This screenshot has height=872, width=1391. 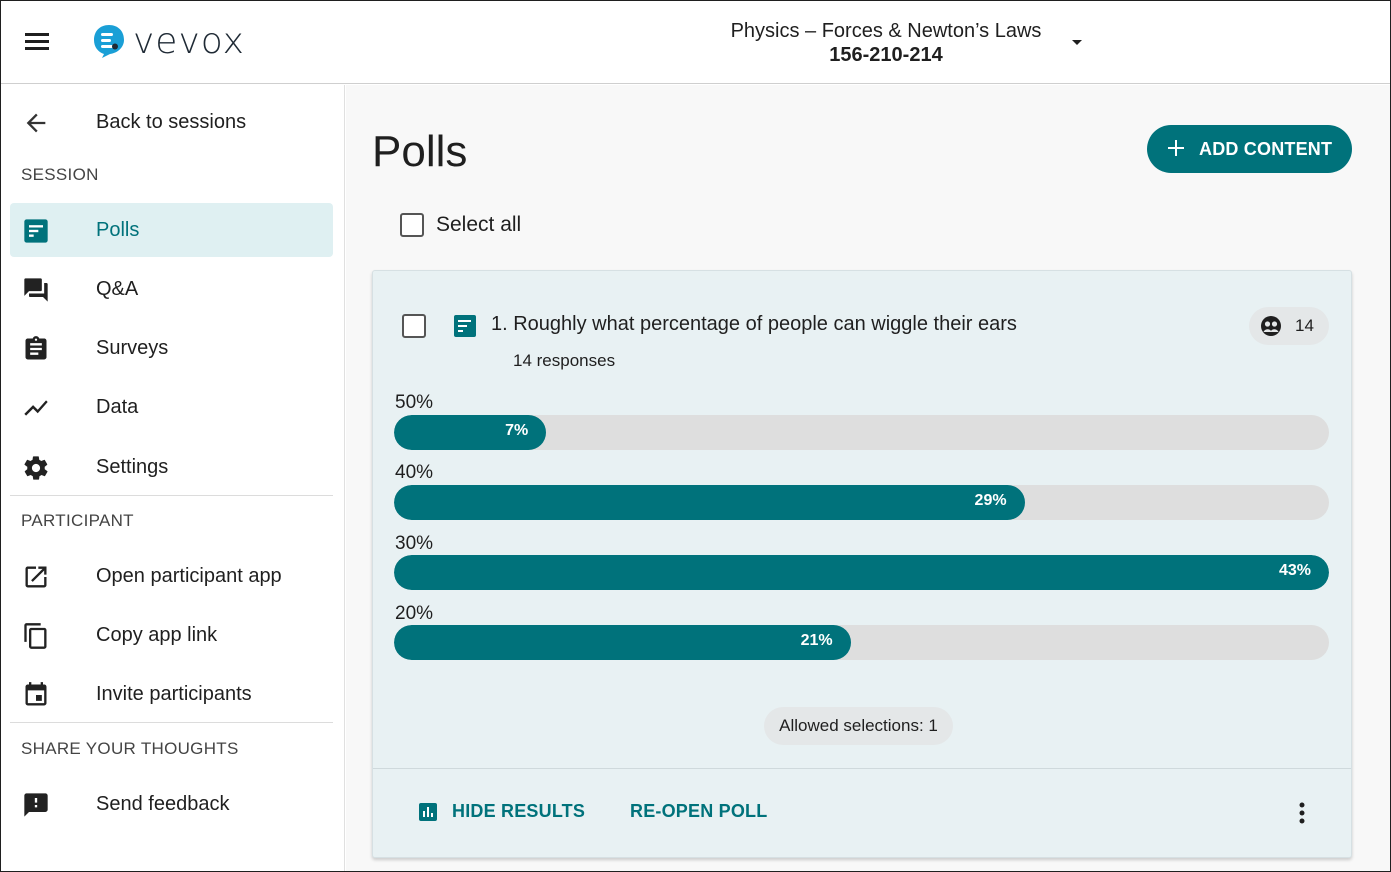 I want to click on result-percent: 29%, so click(x=990, y=500).